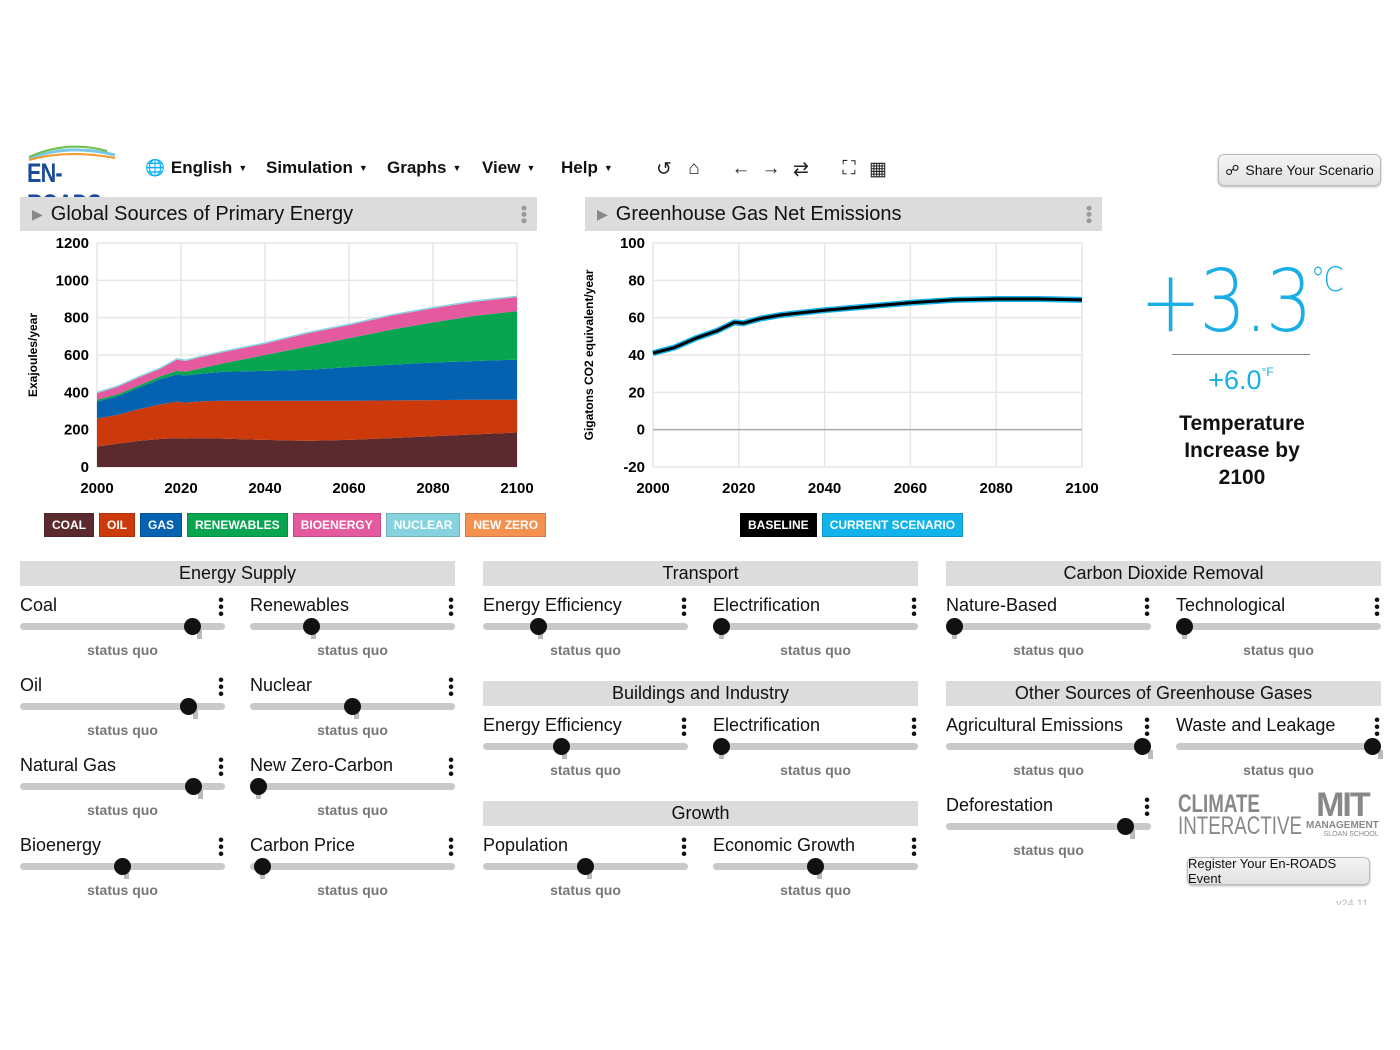 The image size is (1400, 1050). I want to click on back-arrow-icon: ←, so click(741, 168).